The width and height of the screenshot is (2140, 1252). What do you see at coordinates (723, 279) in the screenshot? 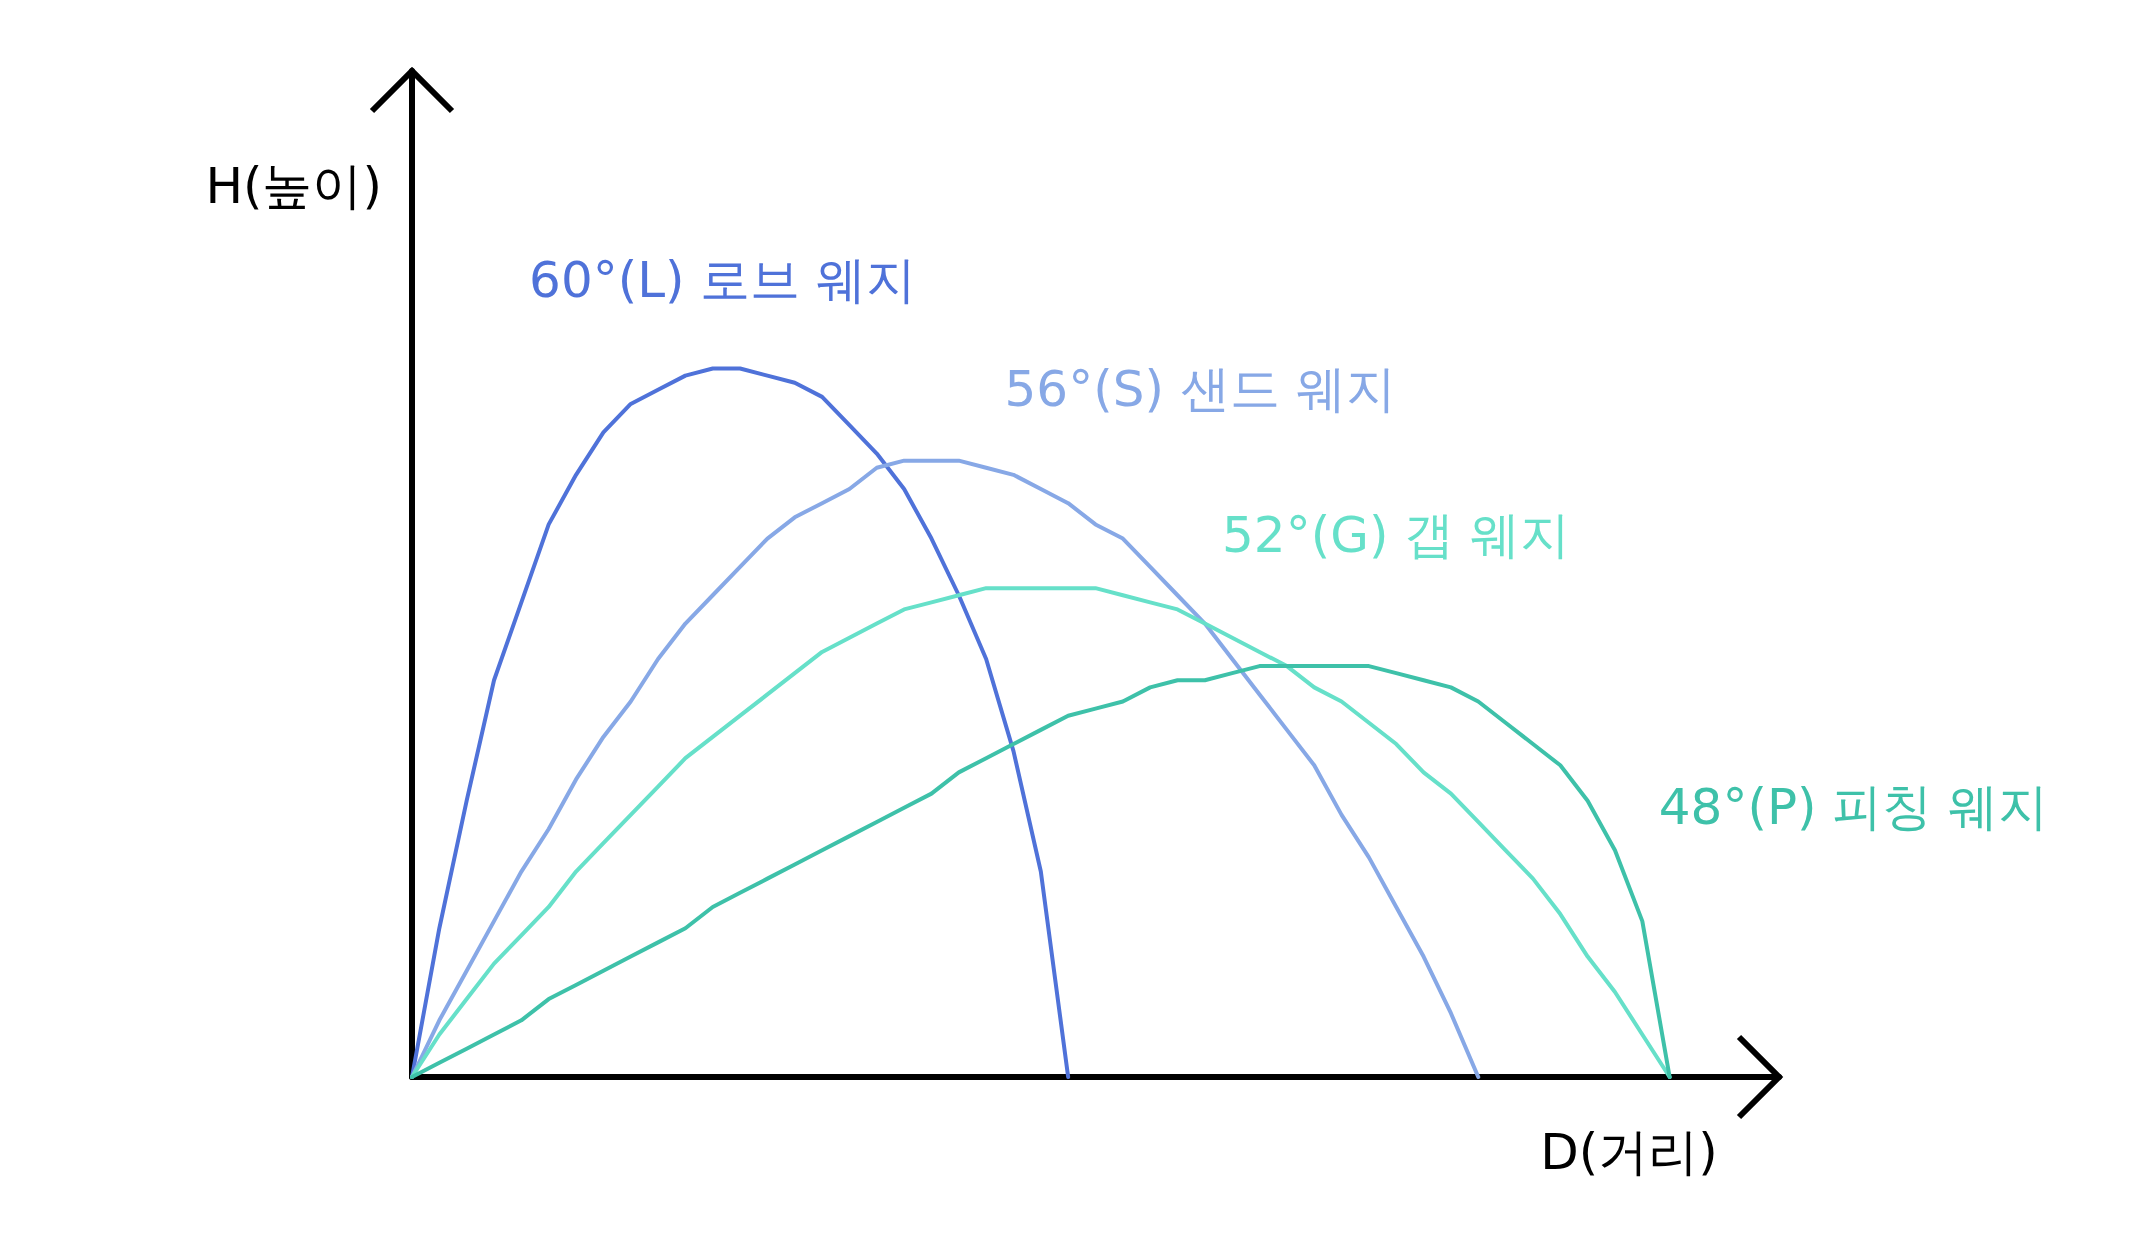
I see `series-label: 60°(L) 로브 웨지` at bounding box center [723, 279].